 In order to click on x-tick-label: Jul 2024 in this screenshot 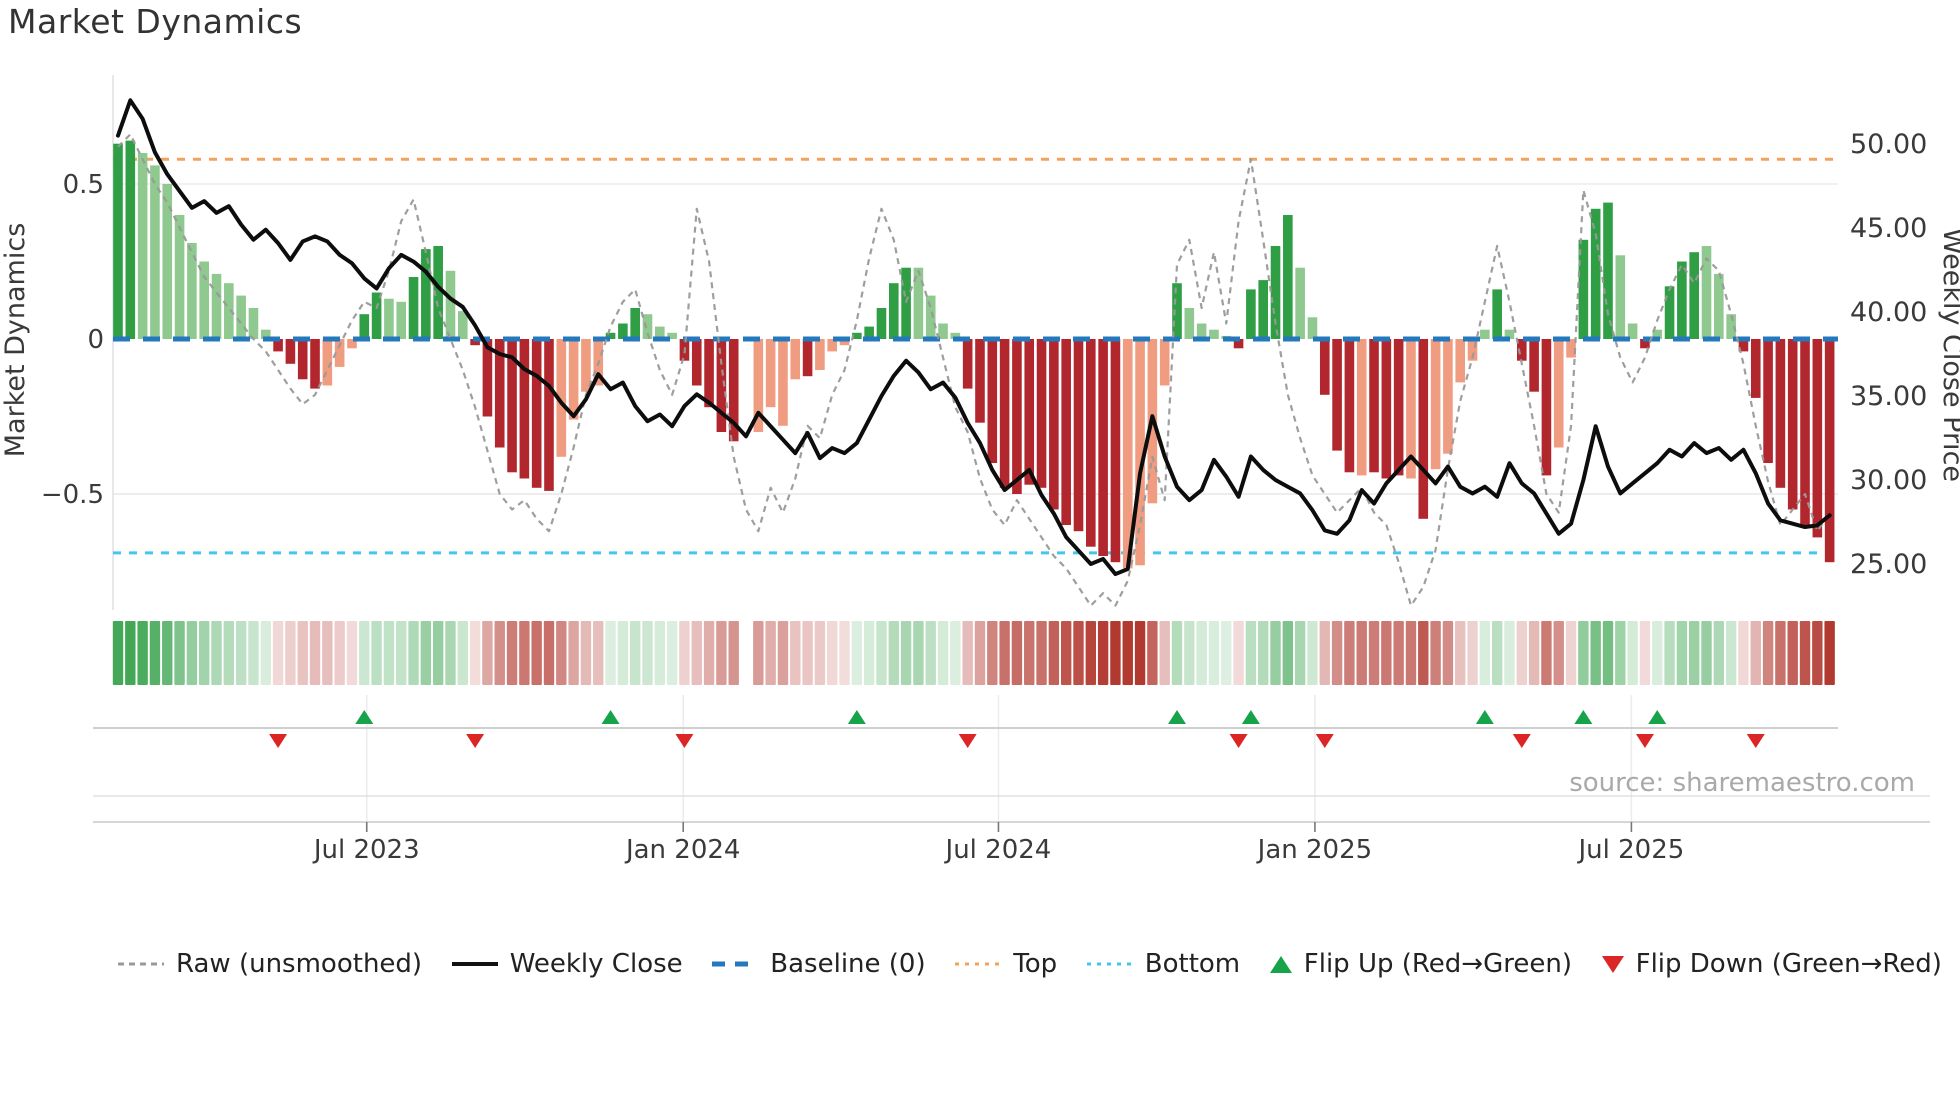, I will do `click(998, 850)`.